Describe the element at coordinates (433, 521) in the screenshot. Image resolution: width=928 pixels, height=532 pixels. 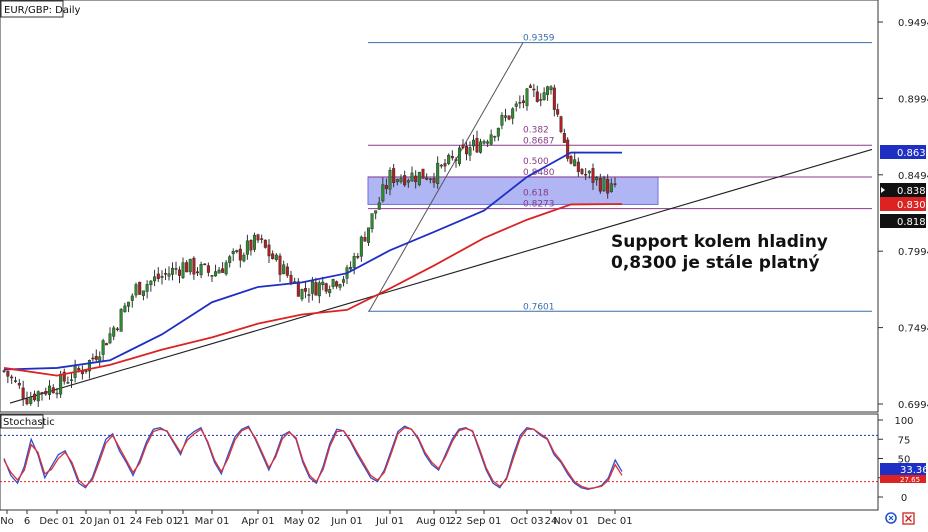
I see `x-tick-label: Aug 01` at that location.